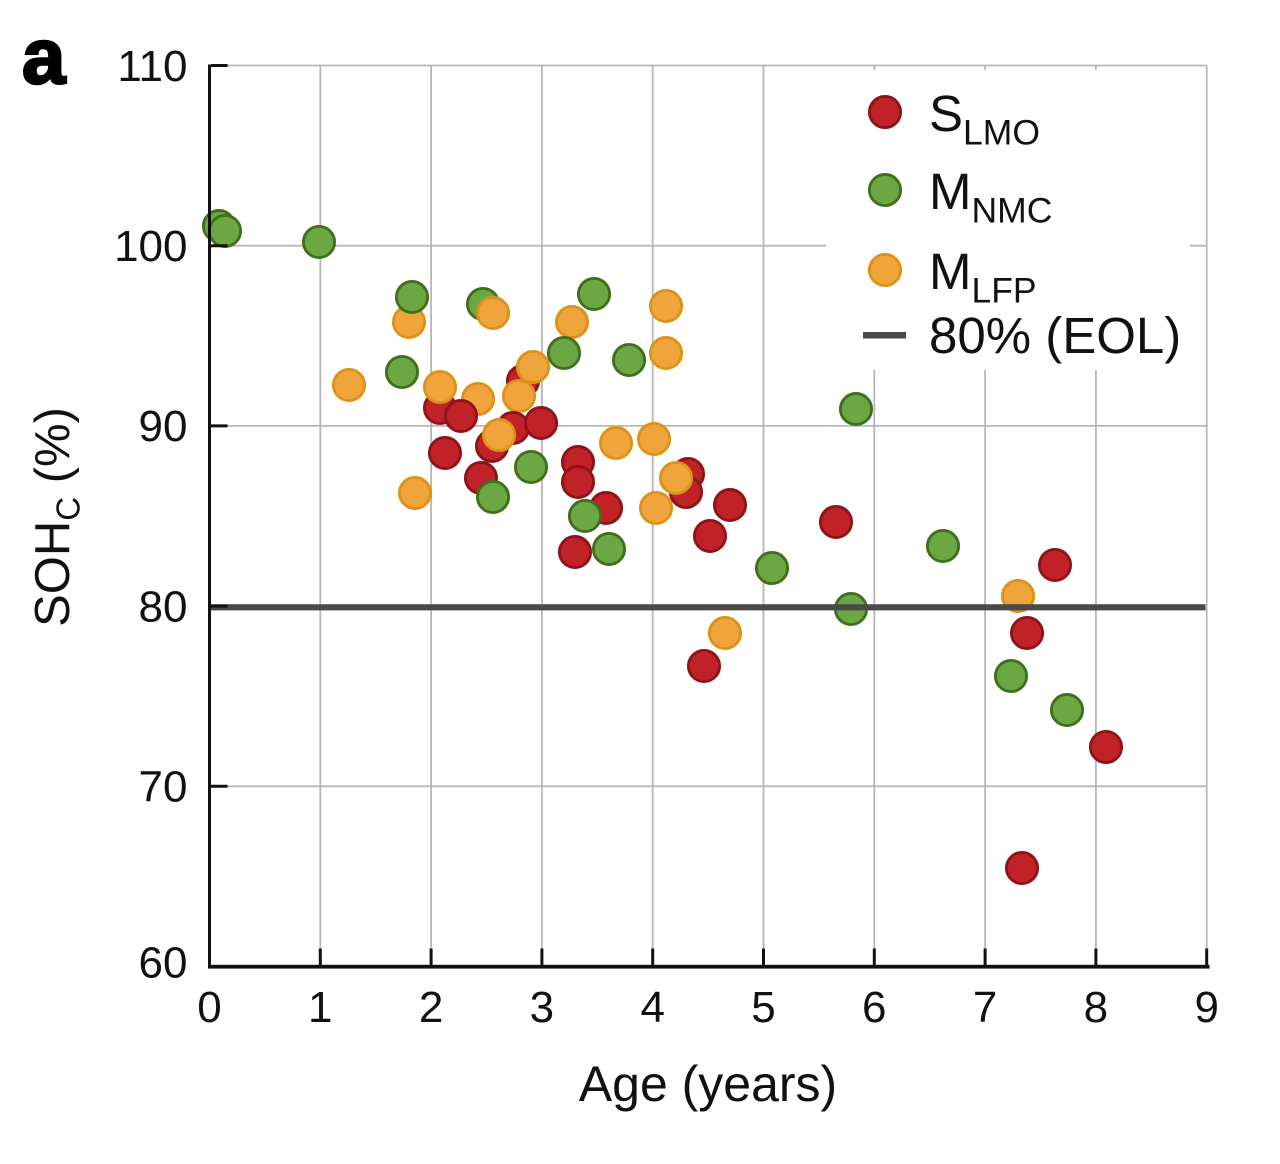 This screenshot has height=1164, width=1280. I want to click on svg-text: 80, so click(163, 606).